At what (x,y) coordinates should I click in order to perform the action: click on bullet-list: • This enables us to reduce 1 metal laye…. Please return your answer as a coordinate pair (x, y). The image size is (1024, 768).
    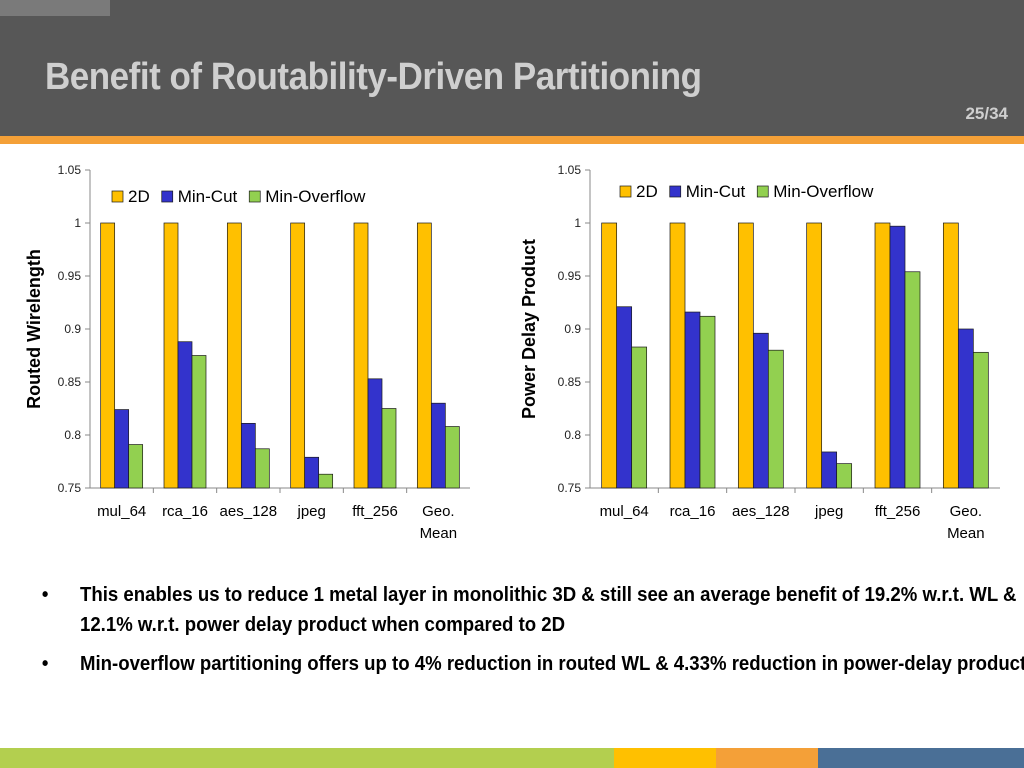
    Looking at the image, I should click on (532, 634).